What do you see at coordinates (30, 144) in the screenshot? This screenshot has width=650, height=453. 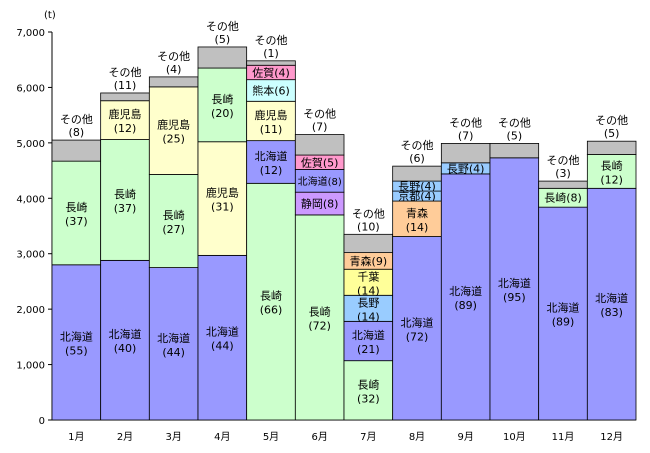 I see `y-tick-label: 5,000` at bounding box center [30, 144].